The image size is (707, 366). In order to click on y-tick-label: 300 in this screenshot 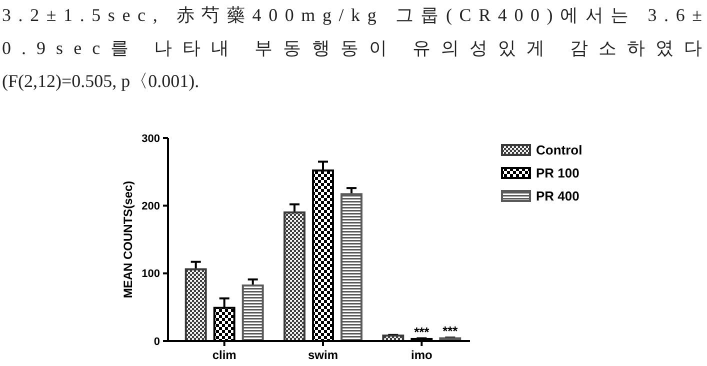, I will do `click(151, 138)`.